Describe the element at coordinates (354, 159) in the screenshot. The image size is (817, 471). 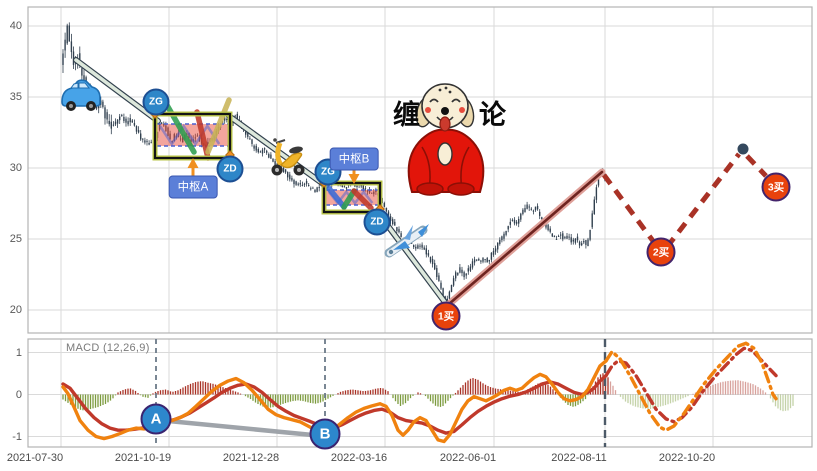
I see `pivot-label: 中枢B` at that location.